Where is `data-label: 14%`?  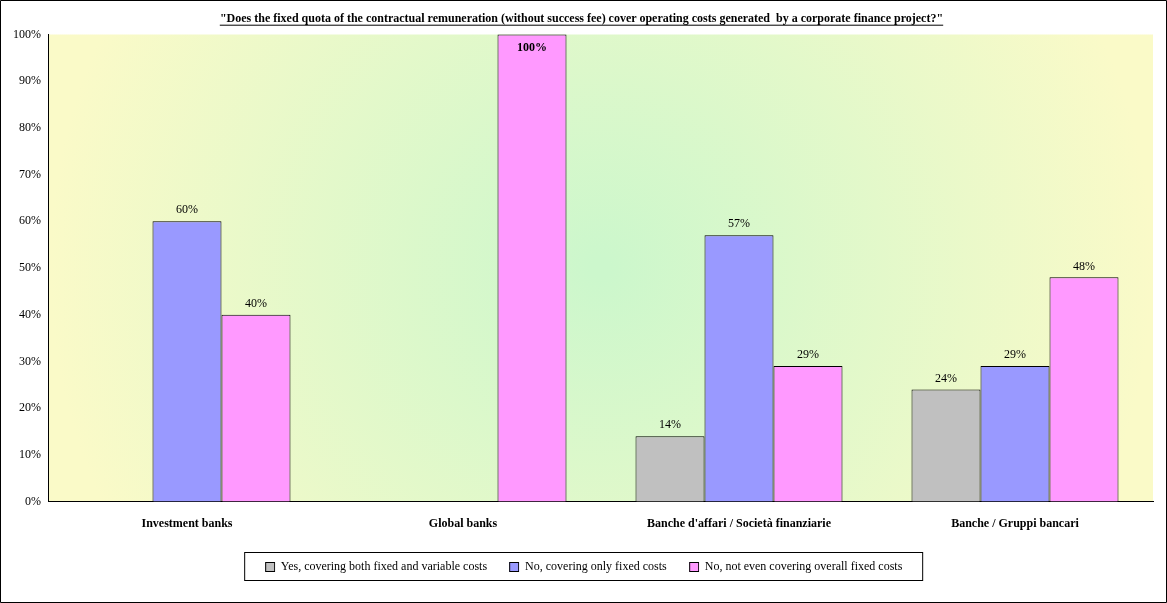
data-label: 14% is located at coordinates (670, 424).